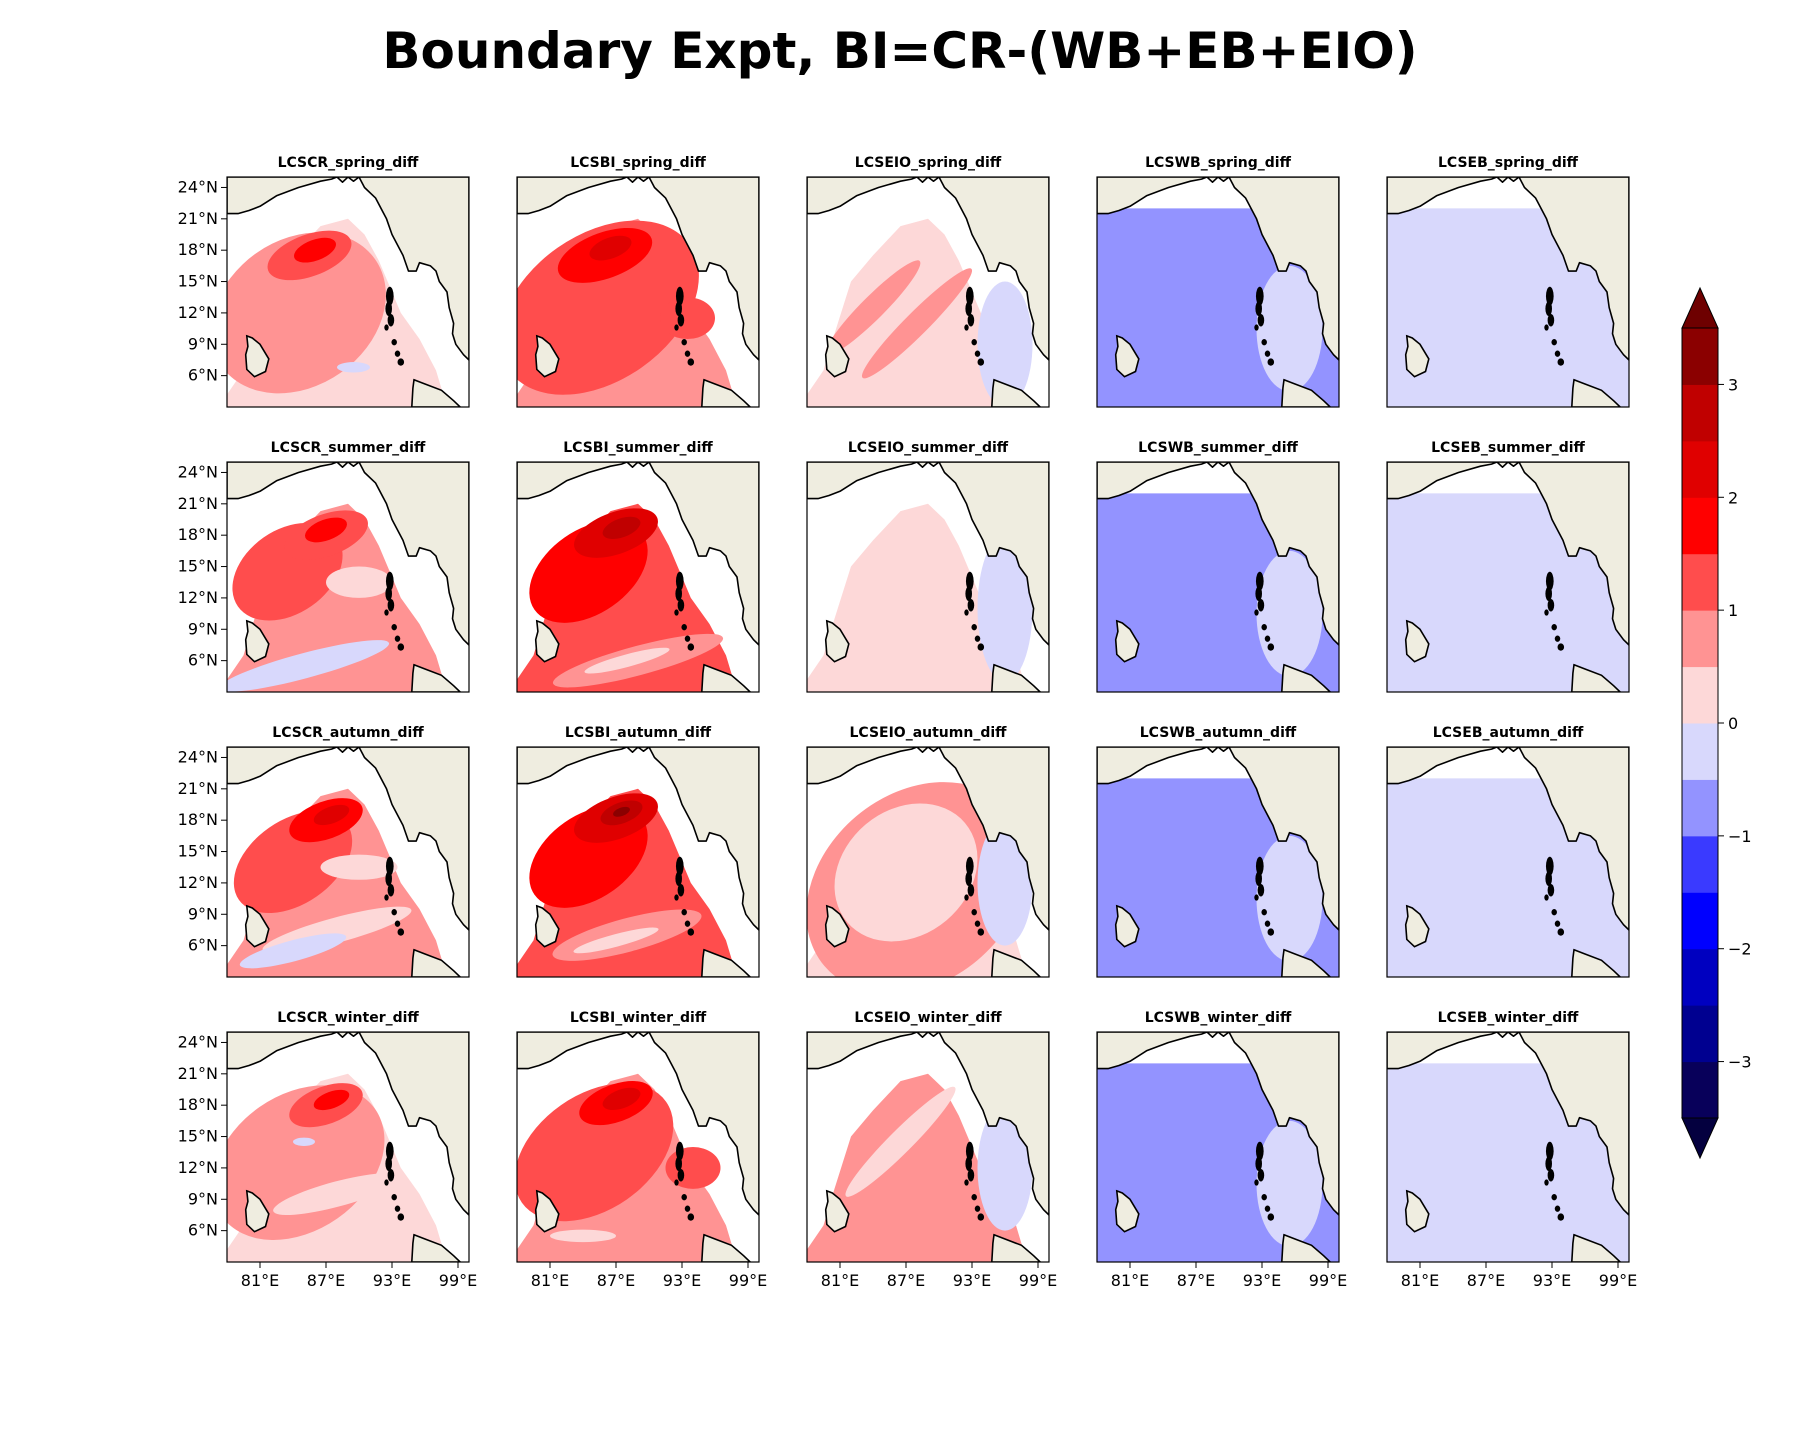 This screenshot has width=1800, height=1440. Describe the element at coordinates (1733, 610) in the screenshot. I see `colorbar-tick-label: 1` at that location.